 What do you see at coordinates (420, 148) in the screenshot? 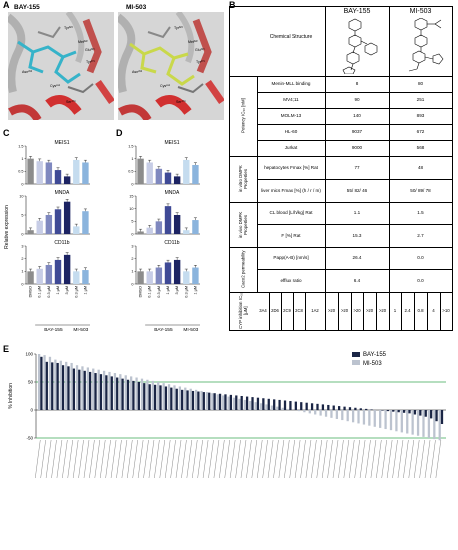
I see `row-value: 568` at bounding box center [420, 148].